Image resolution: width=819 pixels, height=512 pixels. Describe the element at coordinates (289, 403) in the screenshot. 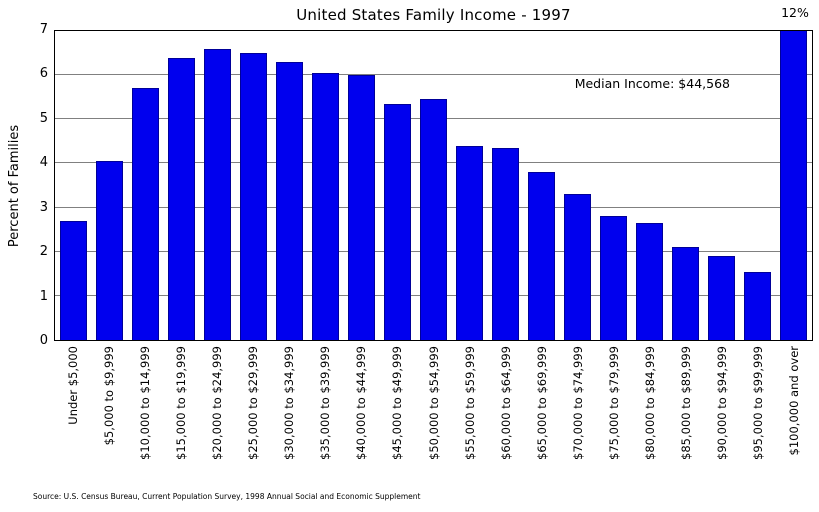

I see `x-tick-label-6: $30,000 to $34,999` at that location.